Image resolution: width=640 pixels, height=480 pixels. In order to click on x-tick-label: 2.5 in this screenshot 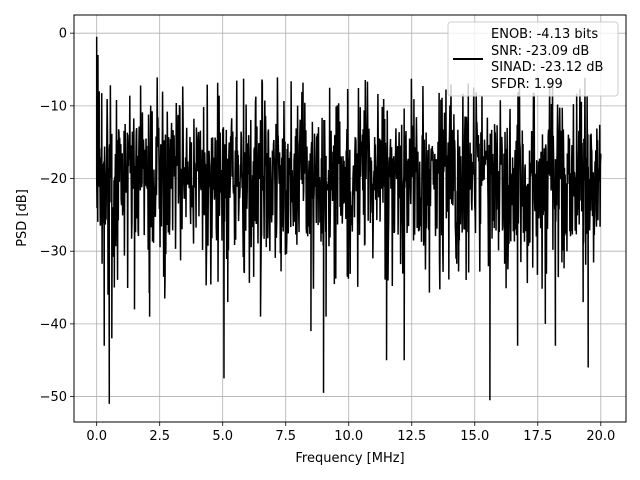, I will do `click(159, 436)`.